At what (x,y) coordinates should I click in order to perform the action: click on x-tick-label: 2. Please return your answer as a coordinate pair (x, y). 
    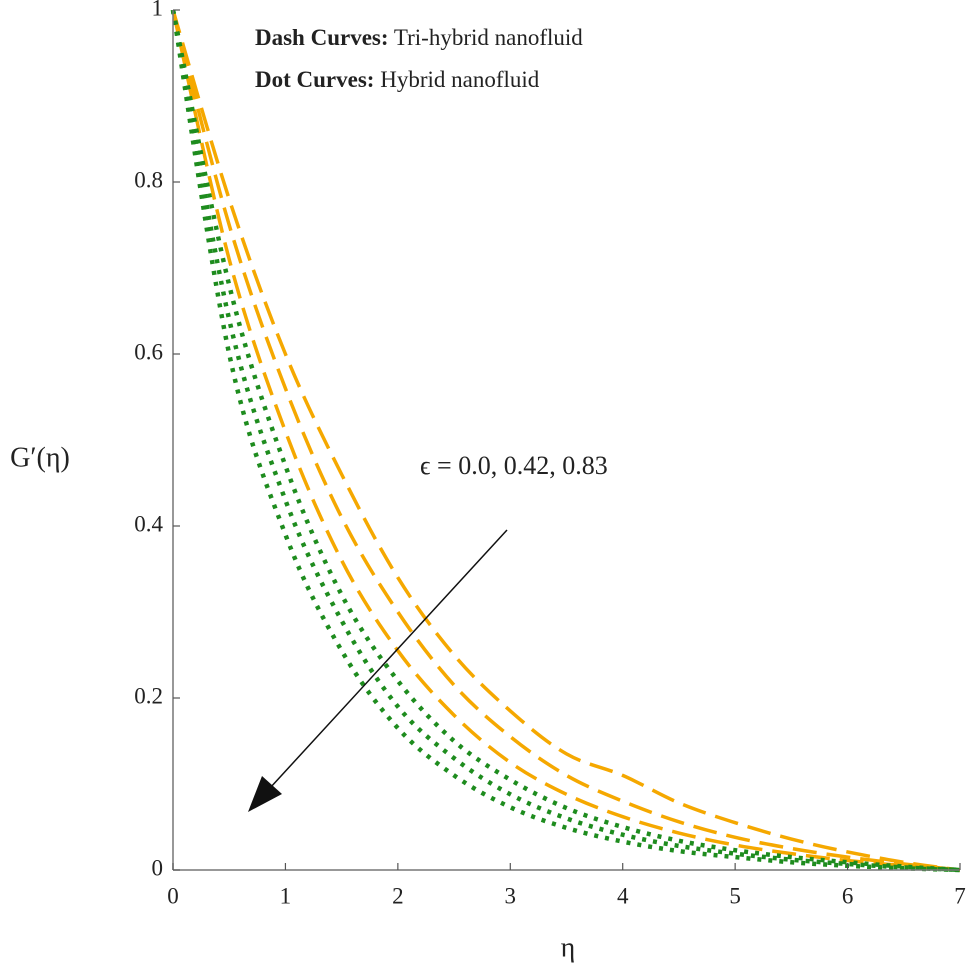
    Looking at the image, I should click on (398, 895).